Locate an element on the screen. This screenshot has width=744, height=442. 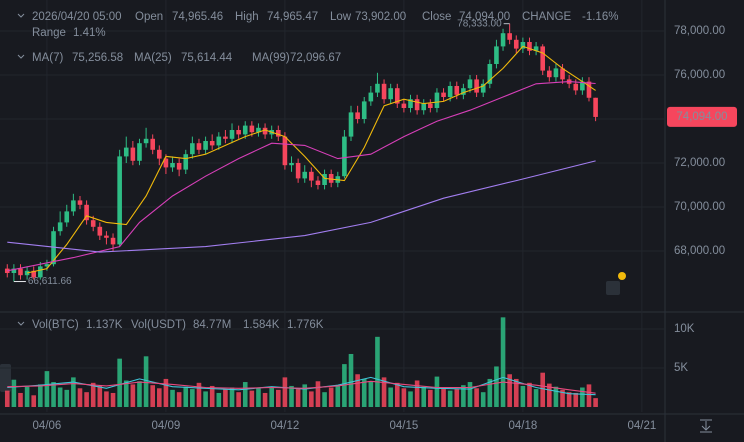
legend-text: CHANGE is located at coordinates (547, 17).